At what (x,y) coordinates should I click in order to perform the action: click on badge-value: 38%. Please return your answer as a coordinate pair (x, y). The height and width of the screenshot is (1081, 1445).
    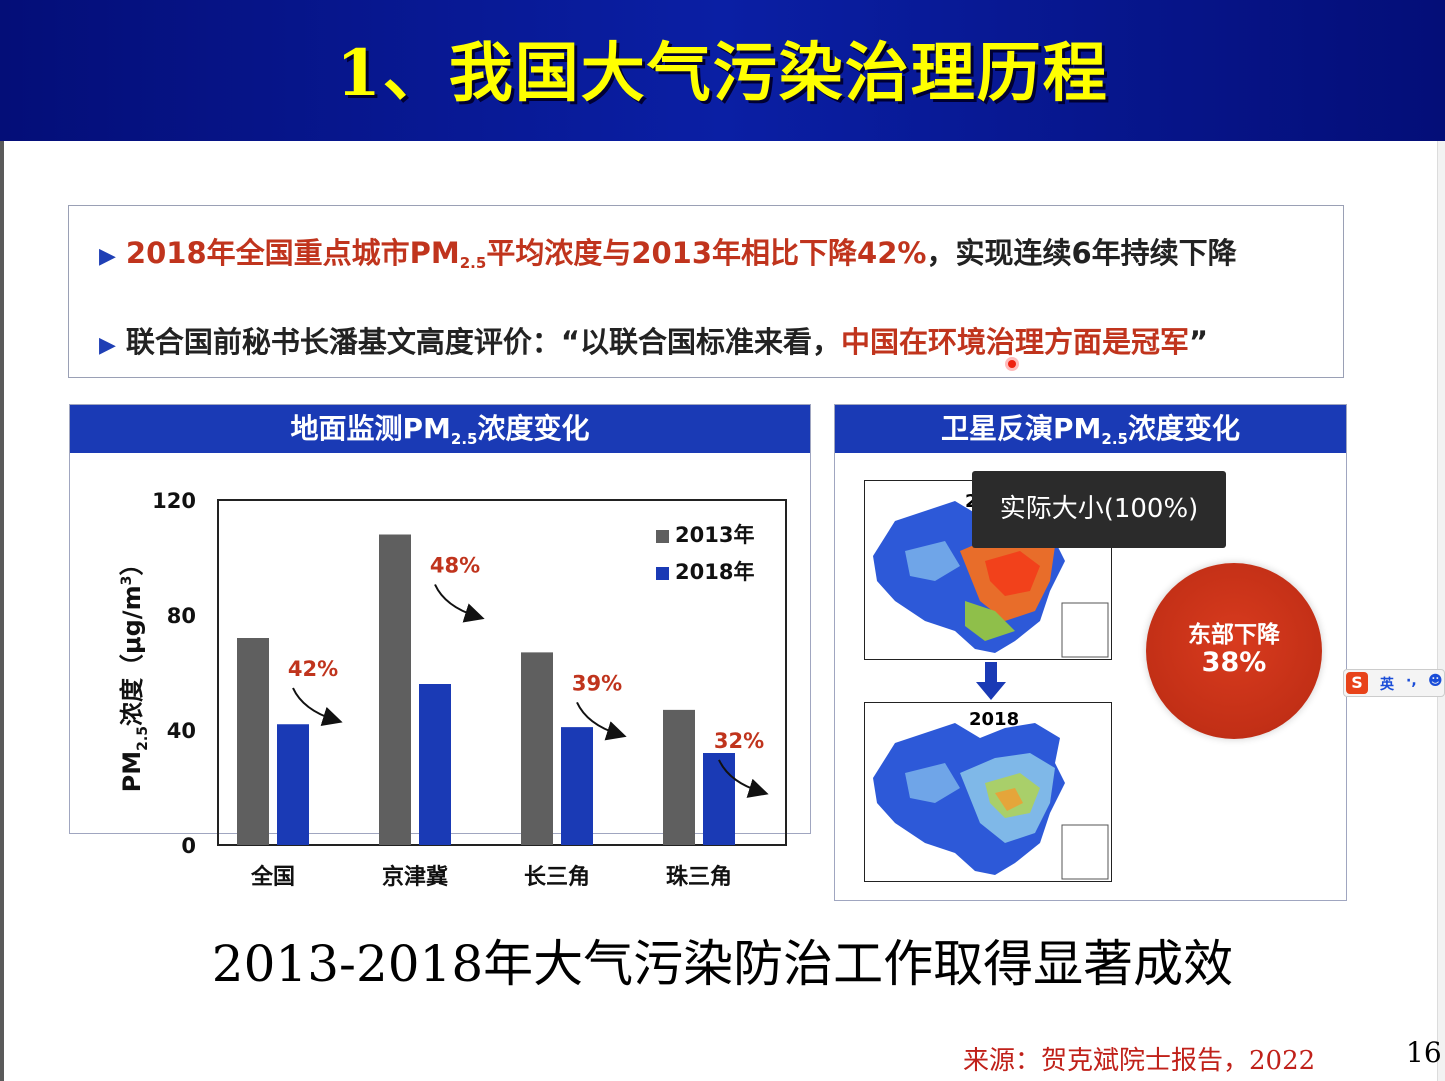
    Looking at the image, I should click on (1234, 662).